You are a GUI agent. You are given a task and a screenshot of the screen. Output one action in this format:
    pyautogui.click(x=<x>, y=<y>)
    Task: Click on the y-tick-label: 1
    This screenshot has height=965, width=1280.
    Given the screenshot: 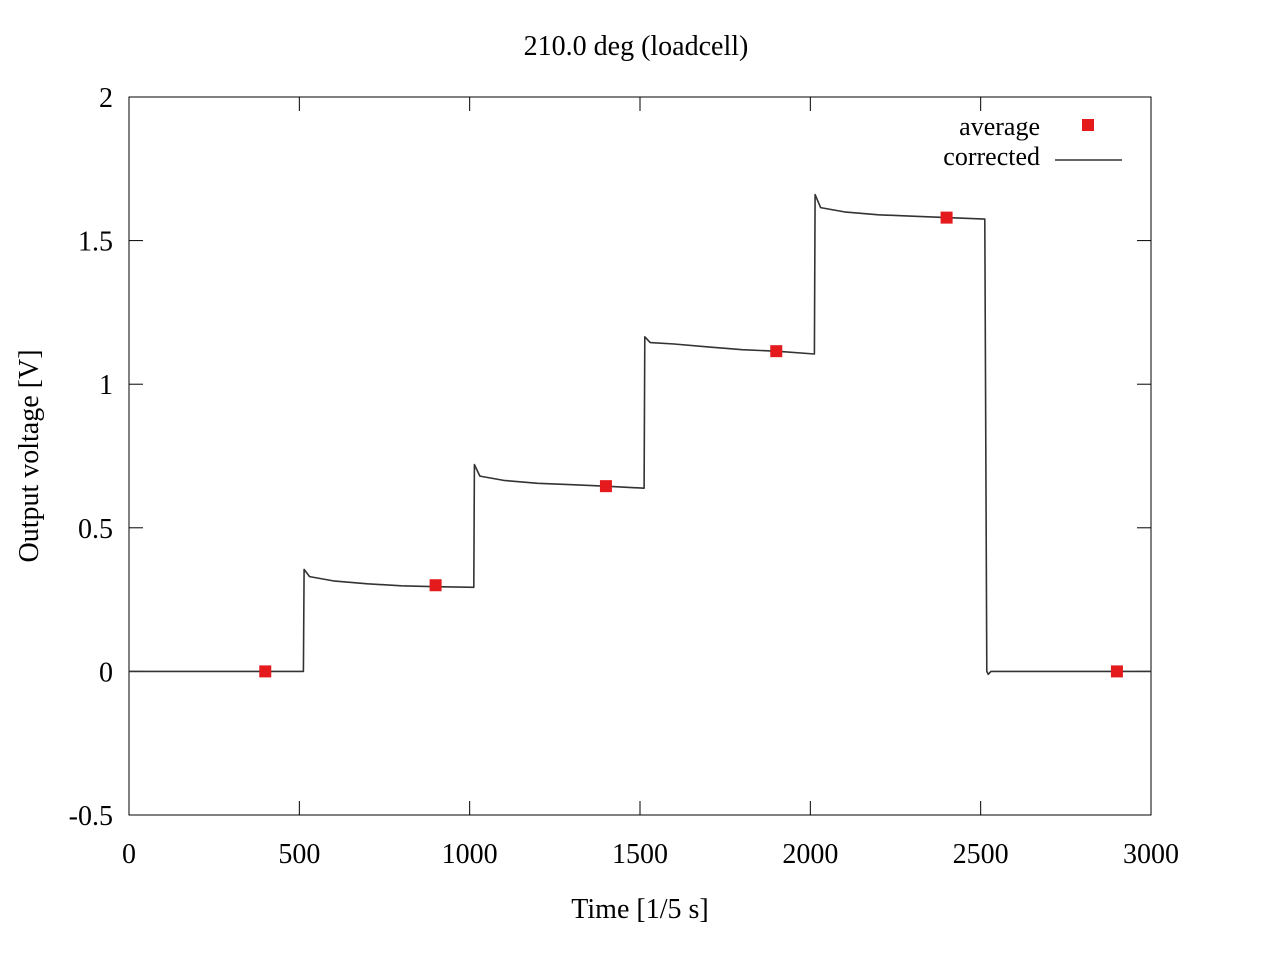 What is the action you would take?
    pyautogui.click(x=106, y=385)
    